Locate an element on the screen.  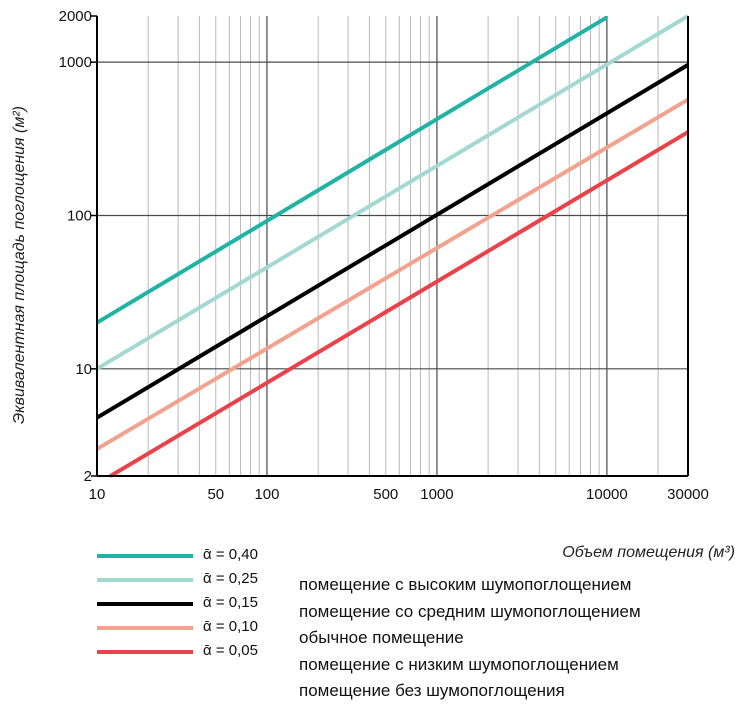
y-tick-label: 10 is located at coordinates (83, 369).